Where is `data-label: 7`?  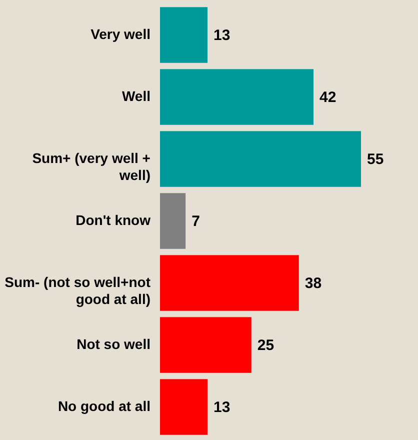 data-label: 7 is located at coordinates (196, 221).